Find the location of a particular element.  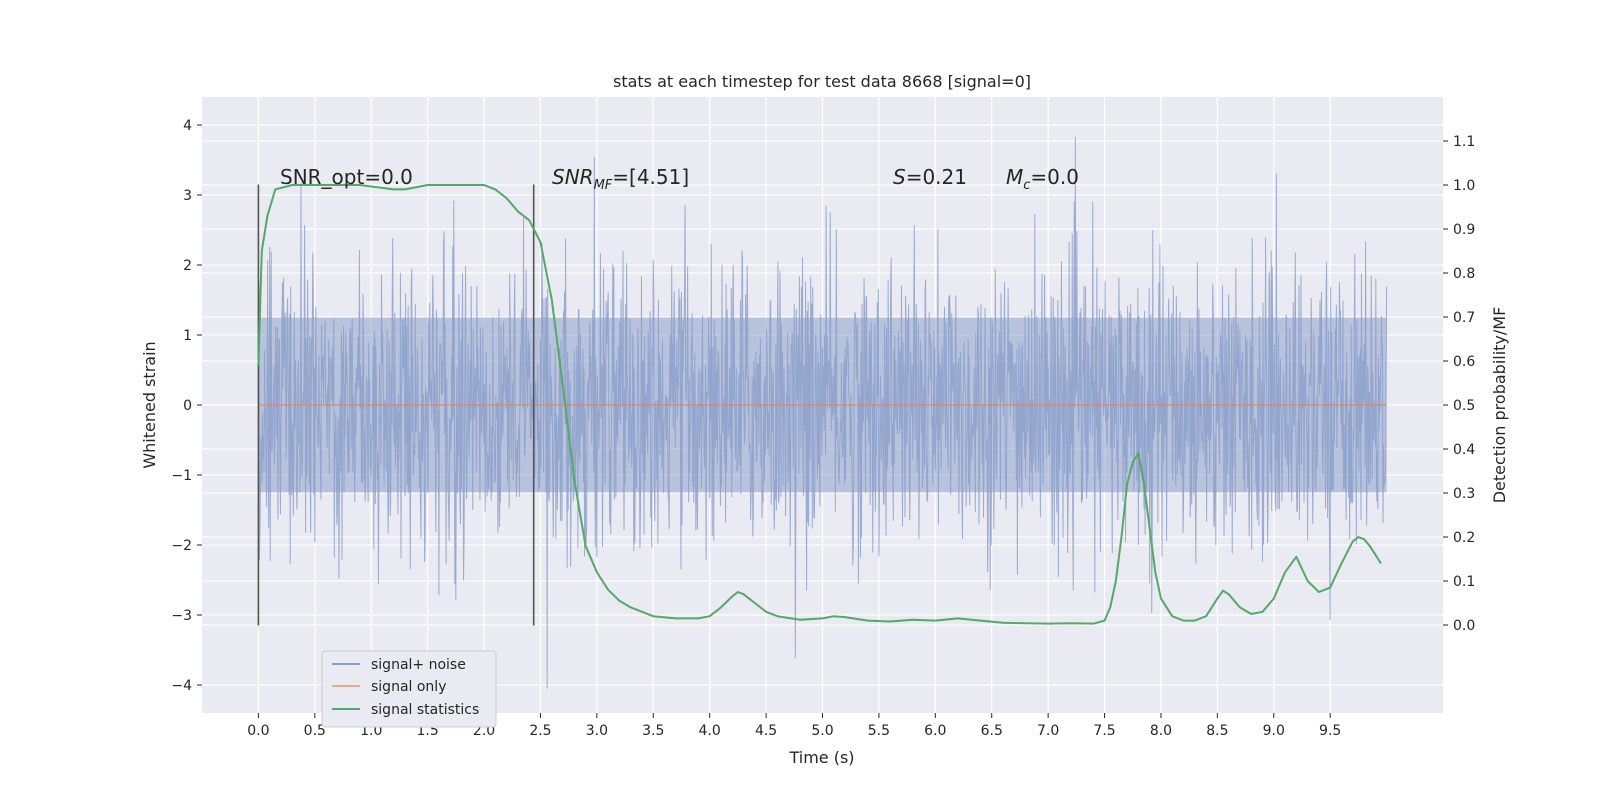

y-axis-label: Whitened strain is located at coordinates (149, 404).